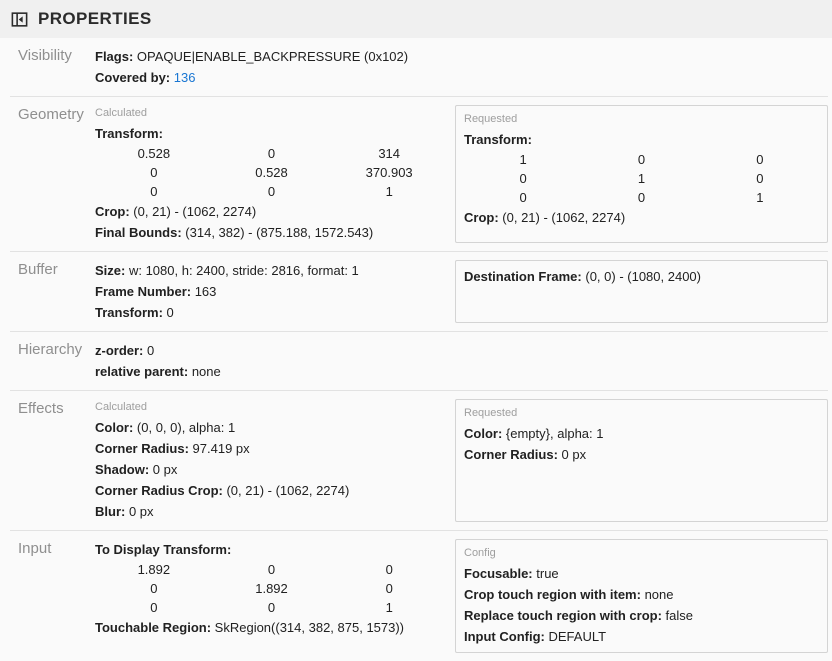  Describe the element at coordinates (45, 55) in the screenshot. I see `section-label-visibility: Visibility` at that location.